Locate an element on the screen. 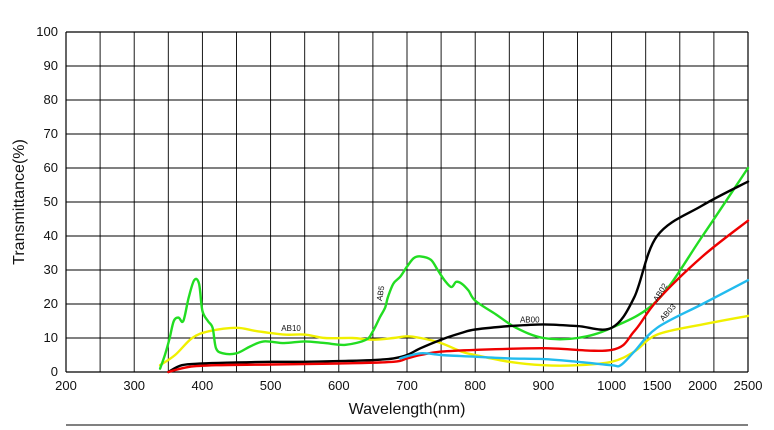  y-tick-label: 90 is located at coordinates (51, 65).